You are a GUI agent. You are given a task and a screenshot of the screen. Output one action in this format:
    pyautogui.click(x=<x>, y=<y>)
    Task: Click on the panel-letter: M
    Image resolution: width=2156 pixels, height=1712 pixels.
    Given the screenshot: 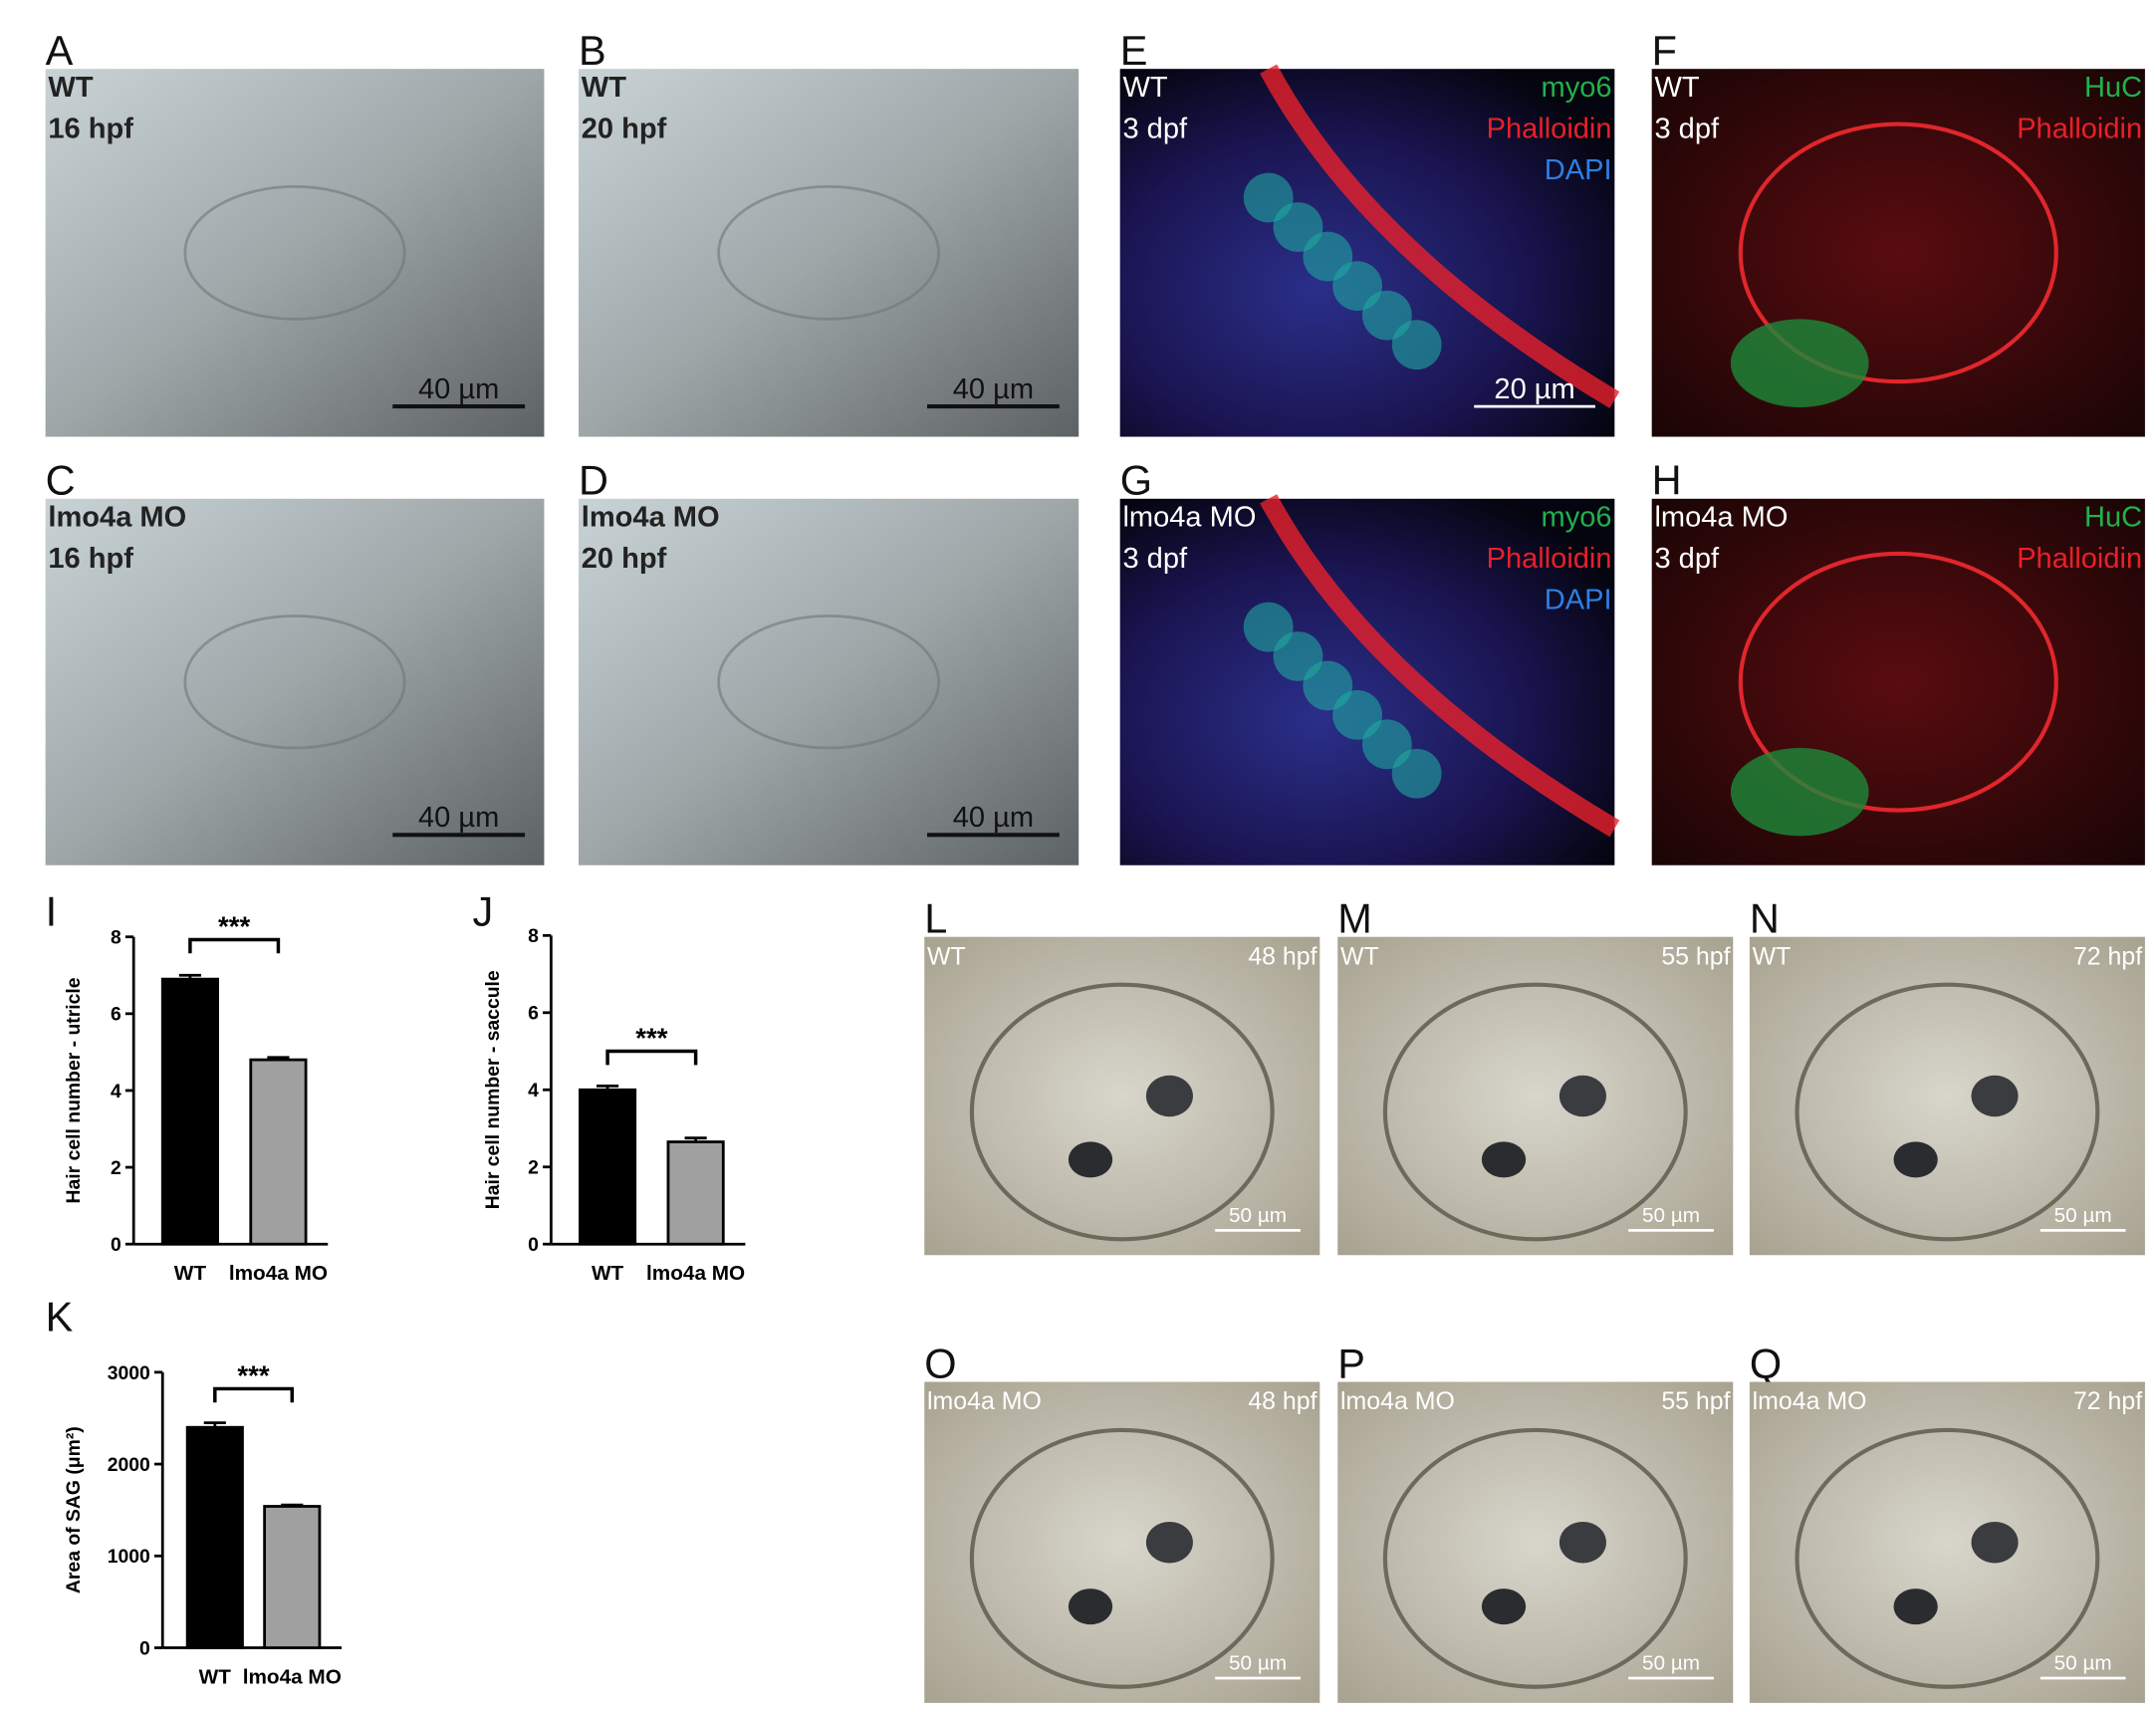 What is the action you would take?
    pyautogui.click(x=1354, y=919)
    